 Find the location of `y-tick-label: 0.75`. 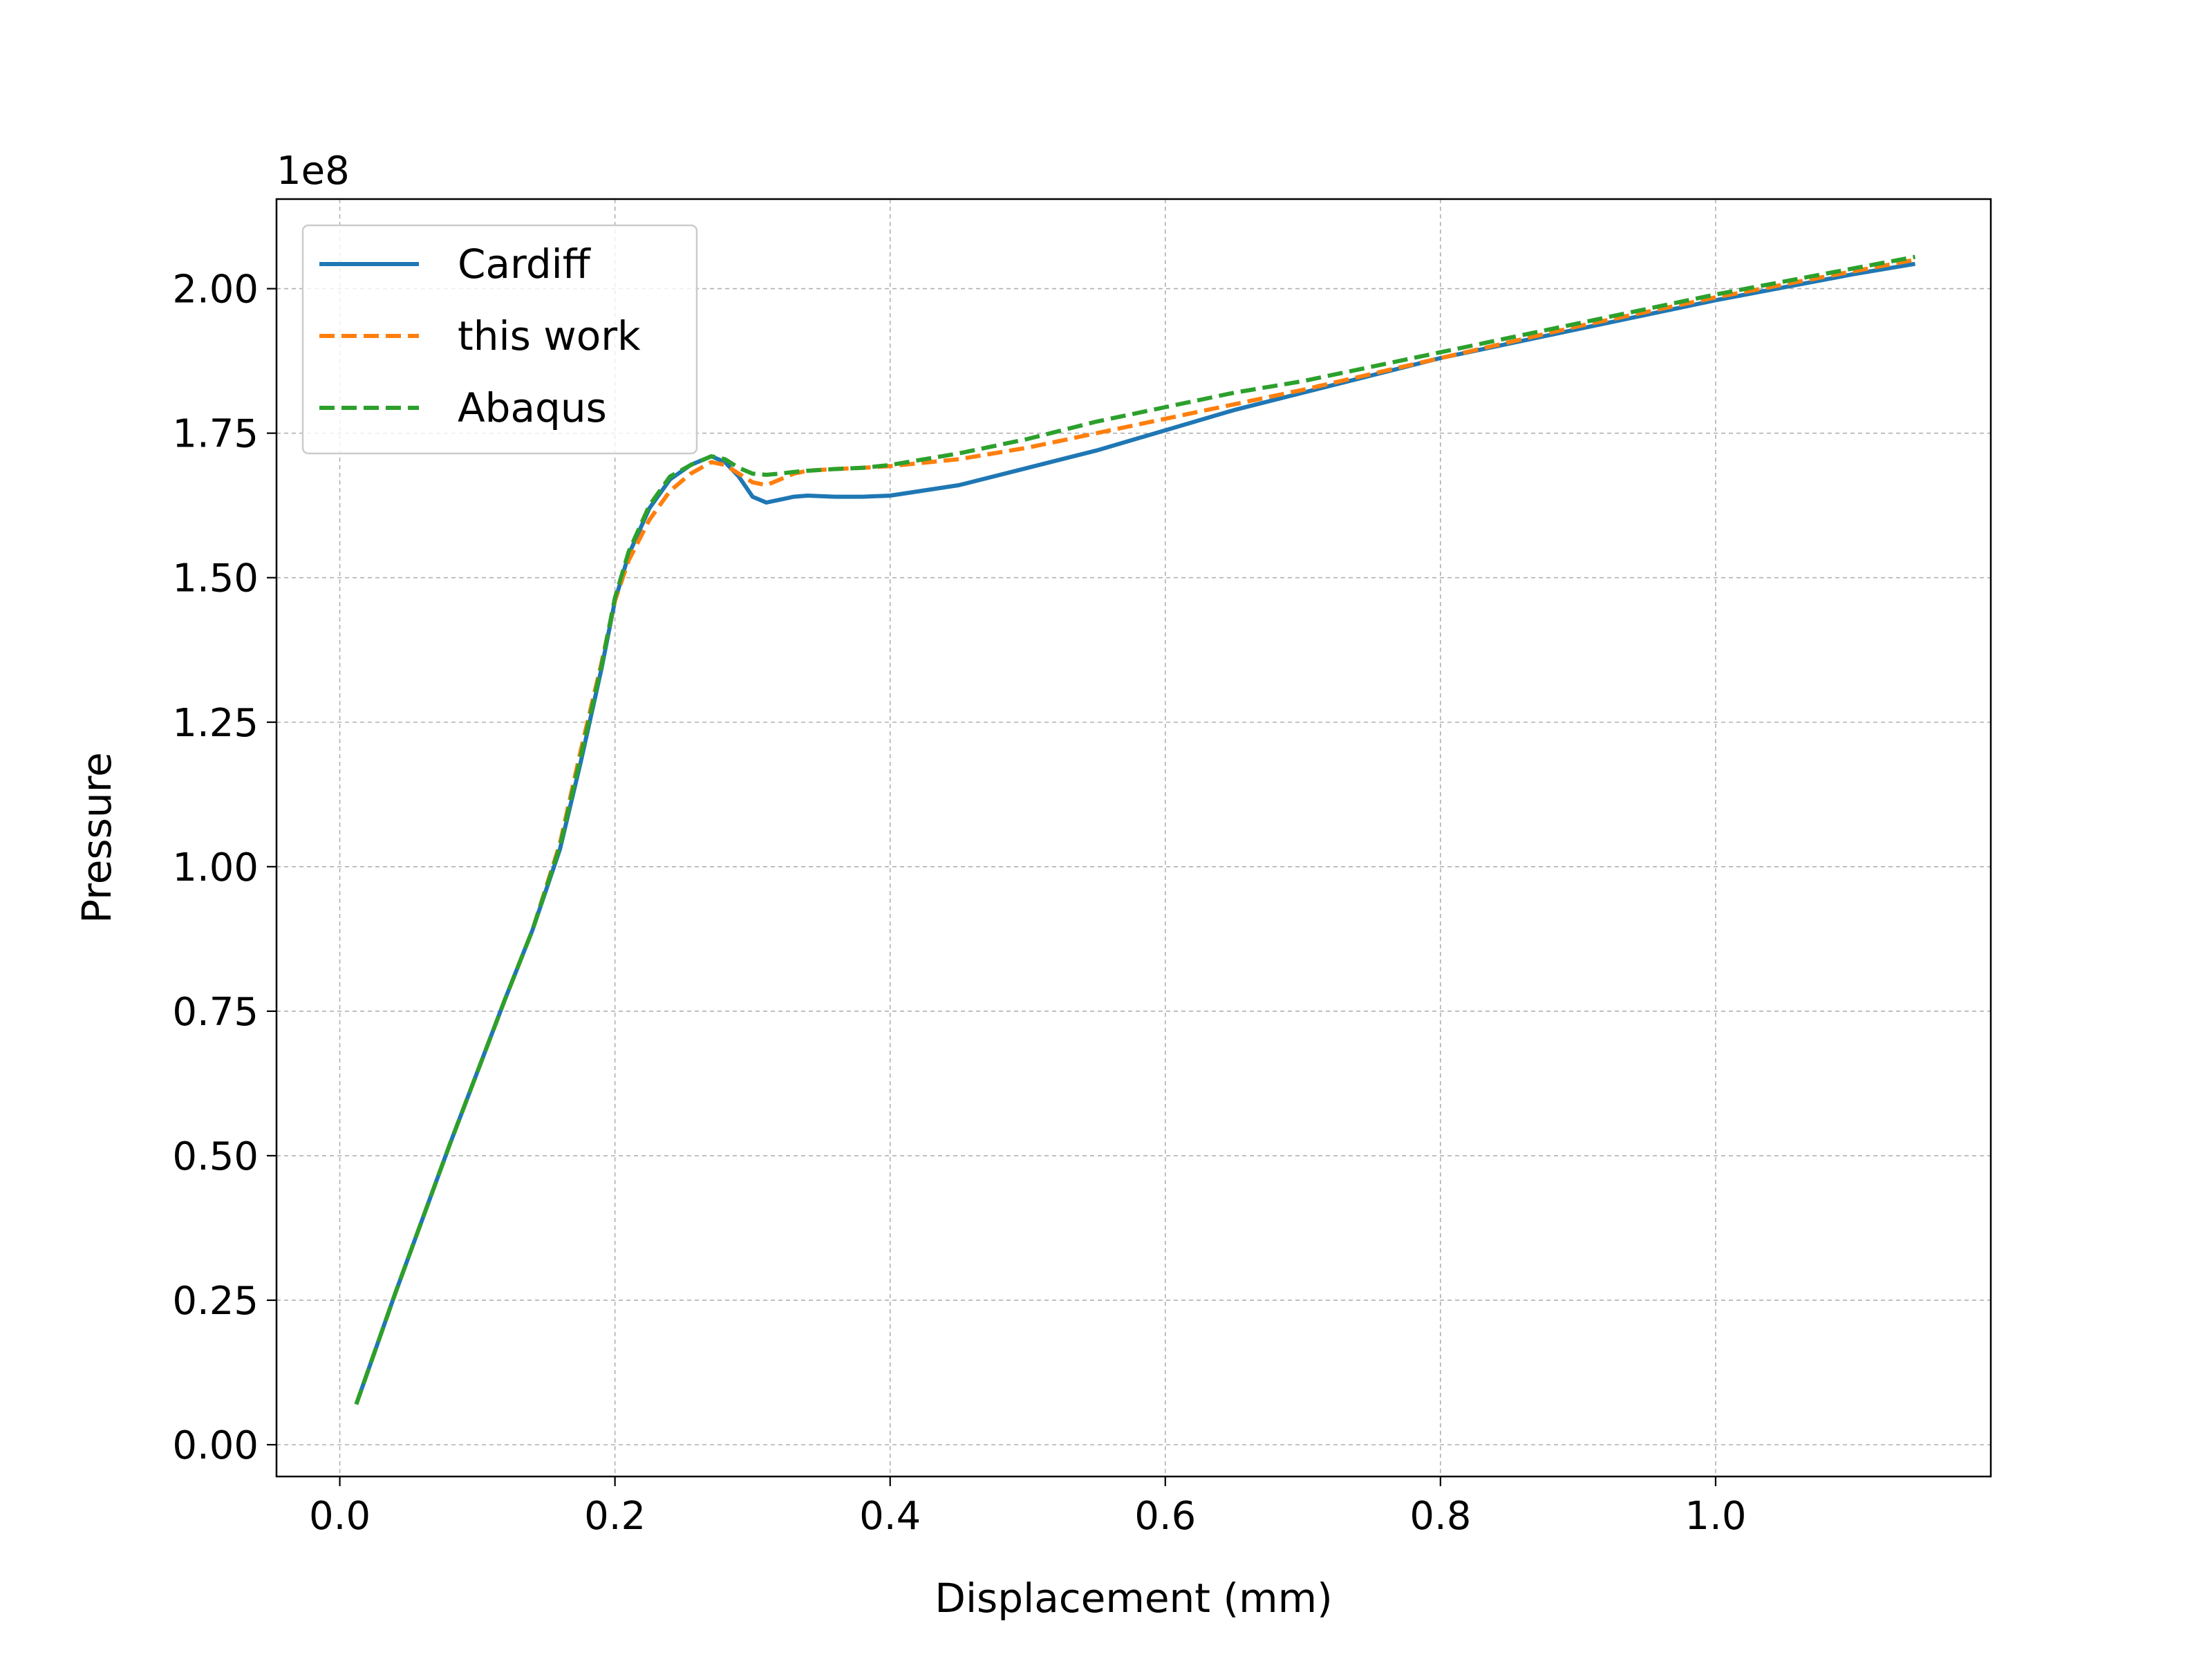

y-tick-label: 0.75 is located at coordinates (215, 1013).